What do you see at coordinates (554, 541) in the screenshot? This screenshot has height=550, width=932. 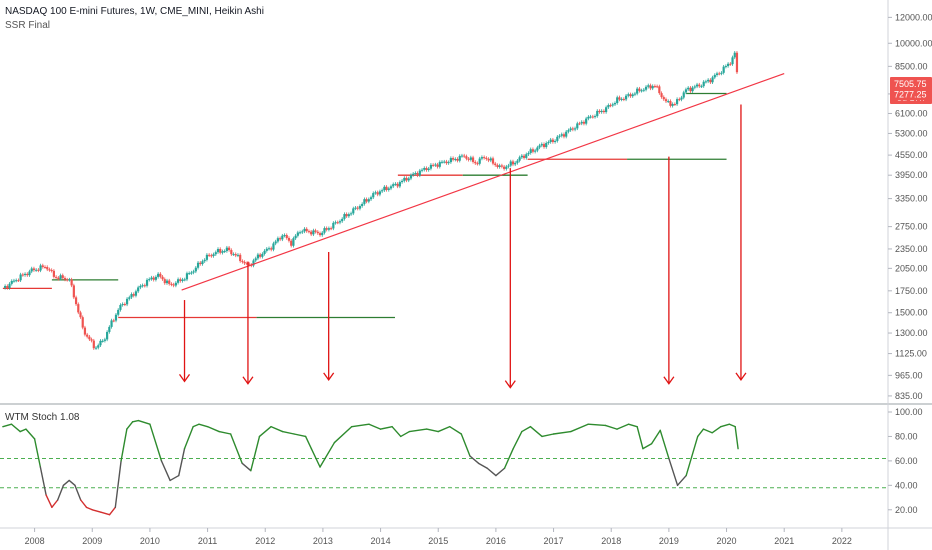 I see `time-tick-label: 2017` at bounding box center [554, 541].